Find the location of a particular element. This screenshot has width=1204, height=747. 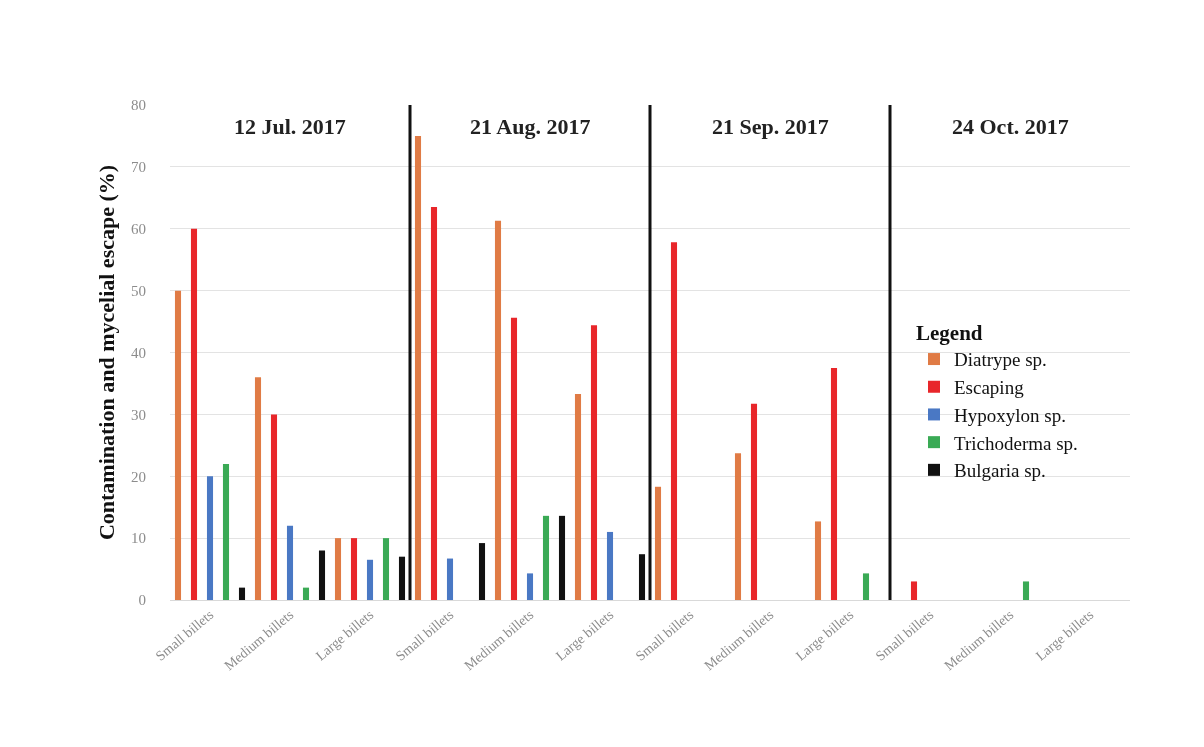

legend-label: Hypoxylon sp. is located at coordinates (1010, 415).